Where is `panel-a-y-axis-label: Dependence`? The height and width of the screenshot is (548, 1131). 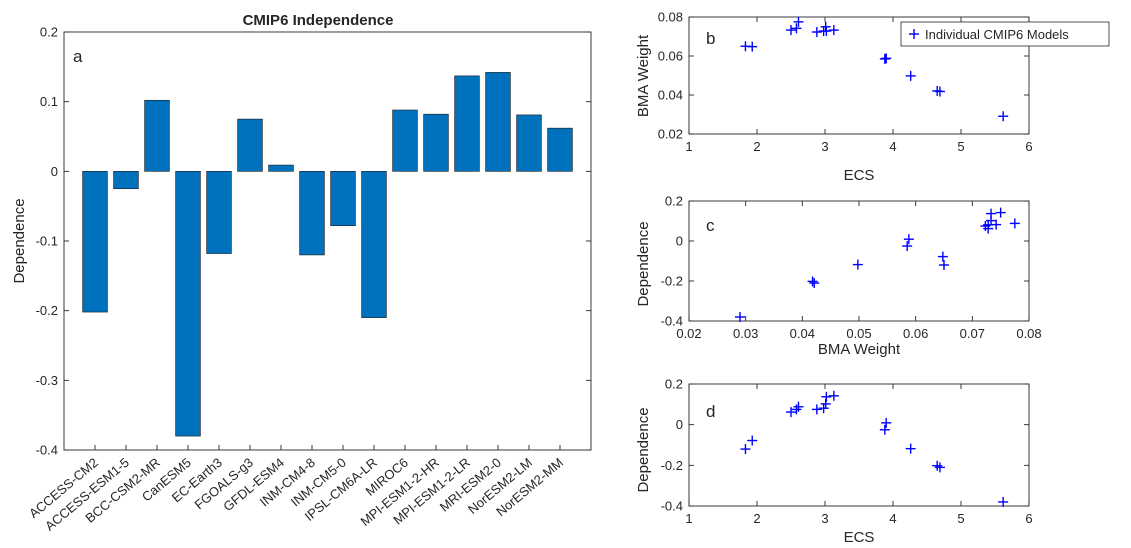
panel-a-y-axis-label: Dependence is located at coordinates (19, 240).